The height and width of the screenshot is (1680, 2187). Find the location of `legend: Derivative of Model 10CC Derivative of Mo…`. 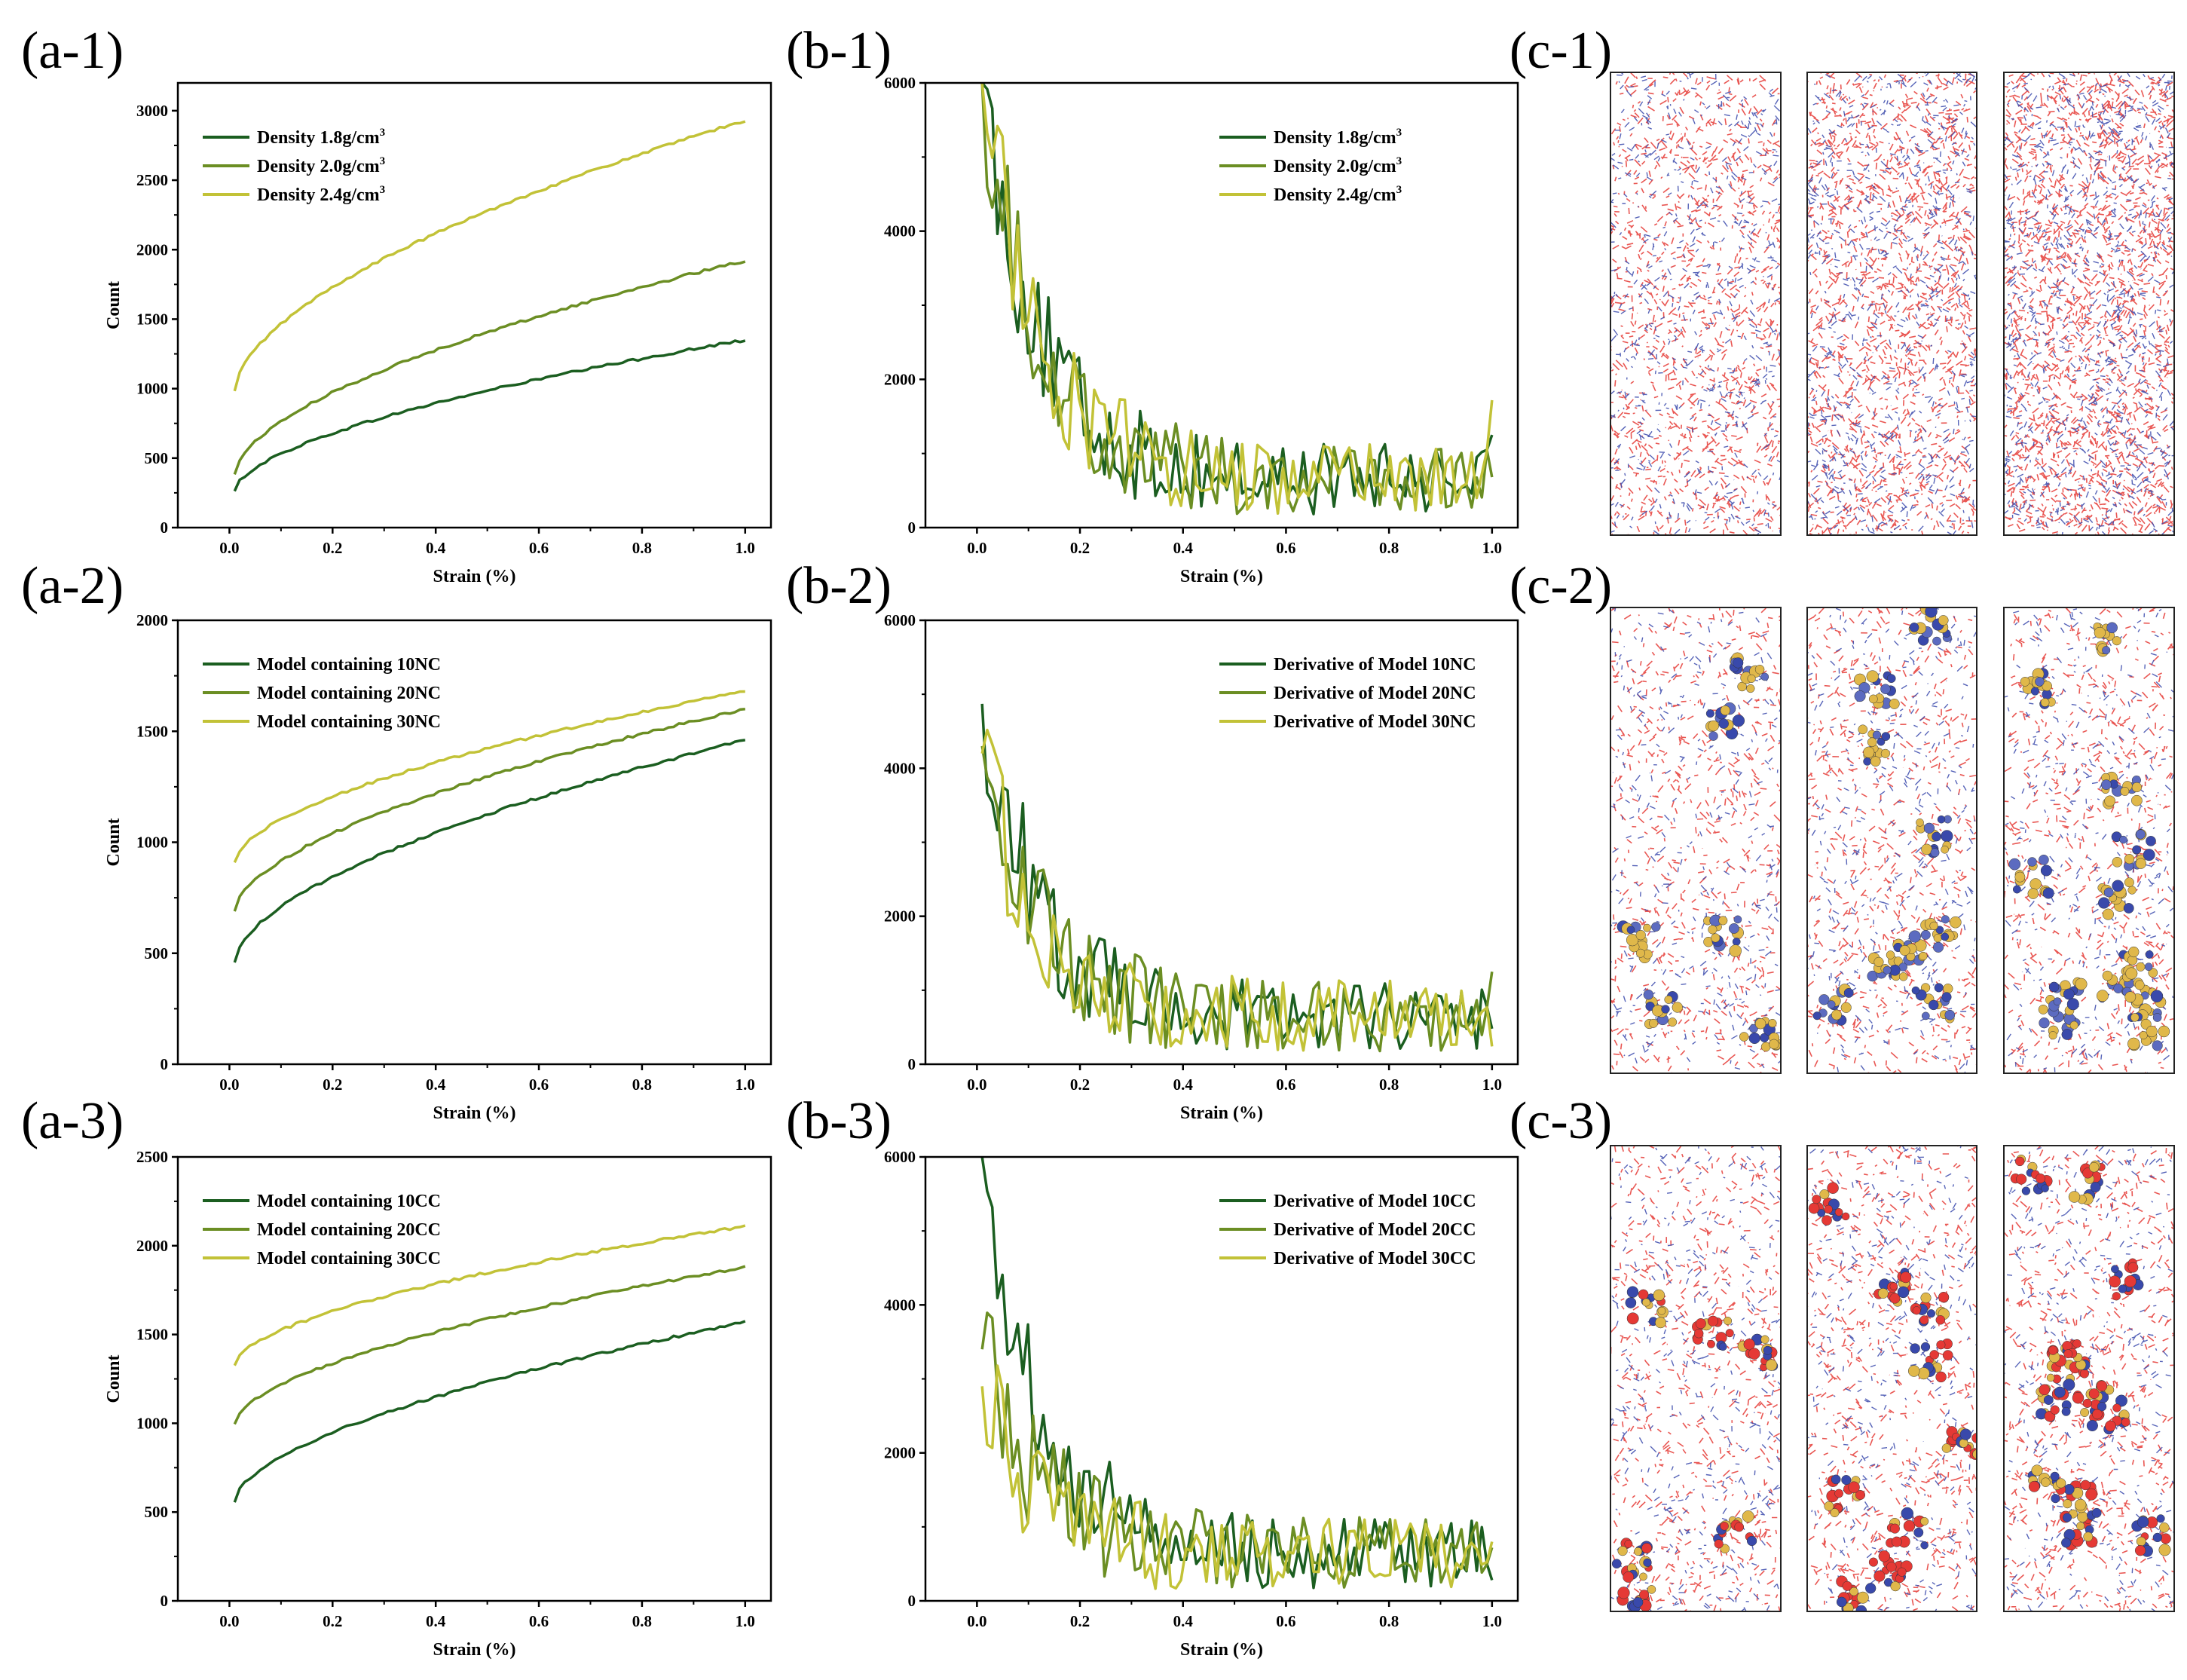

legend: Derivative of Model 10CC Derivative of Mo… is located at coordinates (1348, 1230).